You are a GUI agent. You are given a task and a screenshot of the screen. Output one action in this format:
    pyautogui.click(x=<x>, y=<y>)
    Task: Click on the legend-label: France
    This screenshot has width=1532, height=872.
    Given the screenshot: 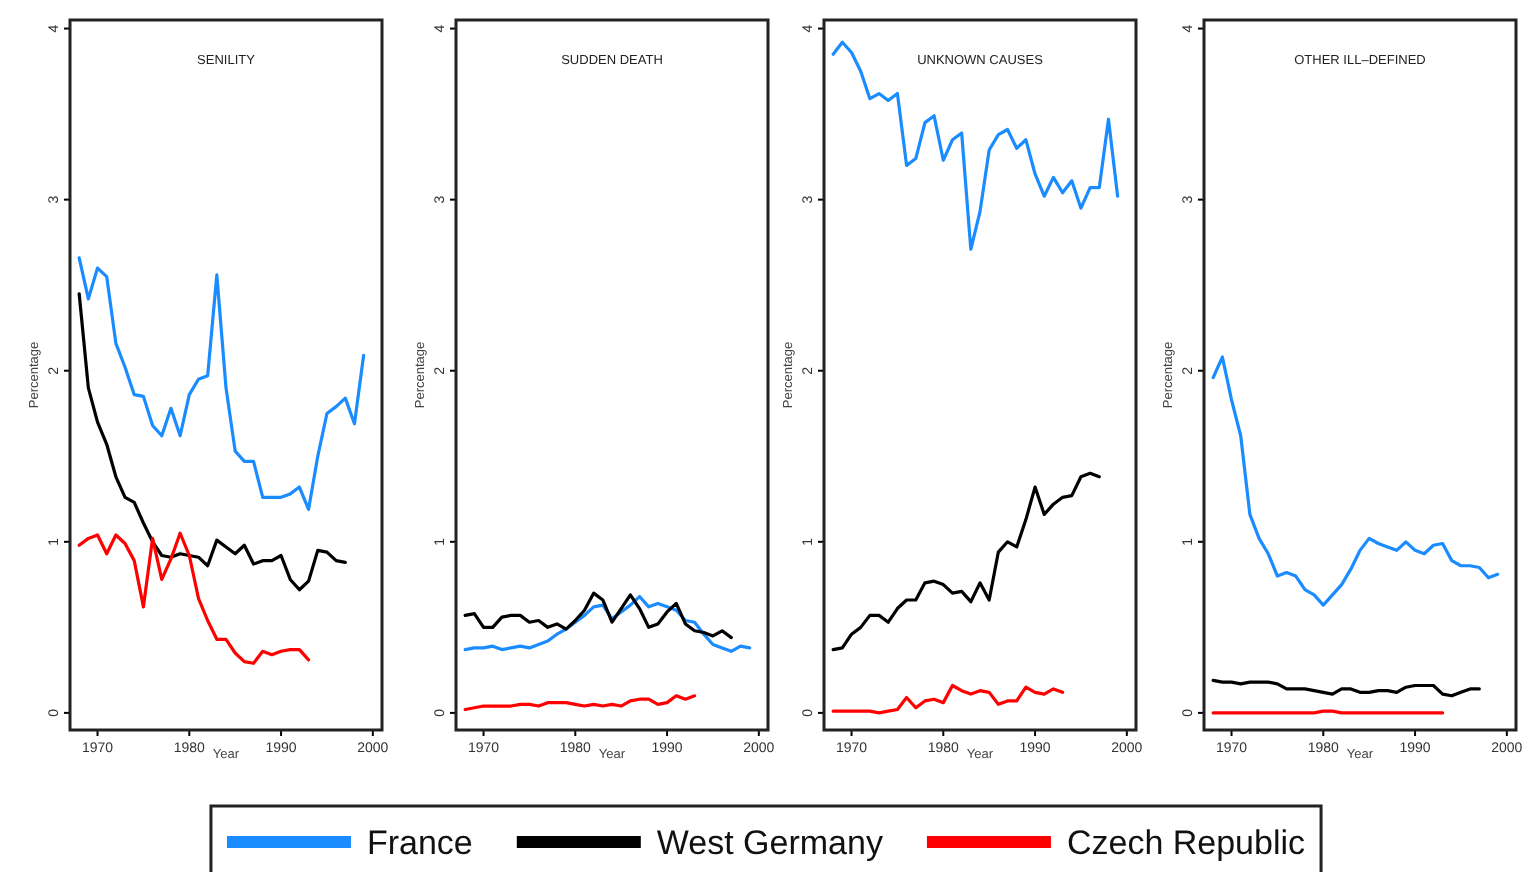 What is the action you would take?
    pyautogui.click(x=419, y=843)
    